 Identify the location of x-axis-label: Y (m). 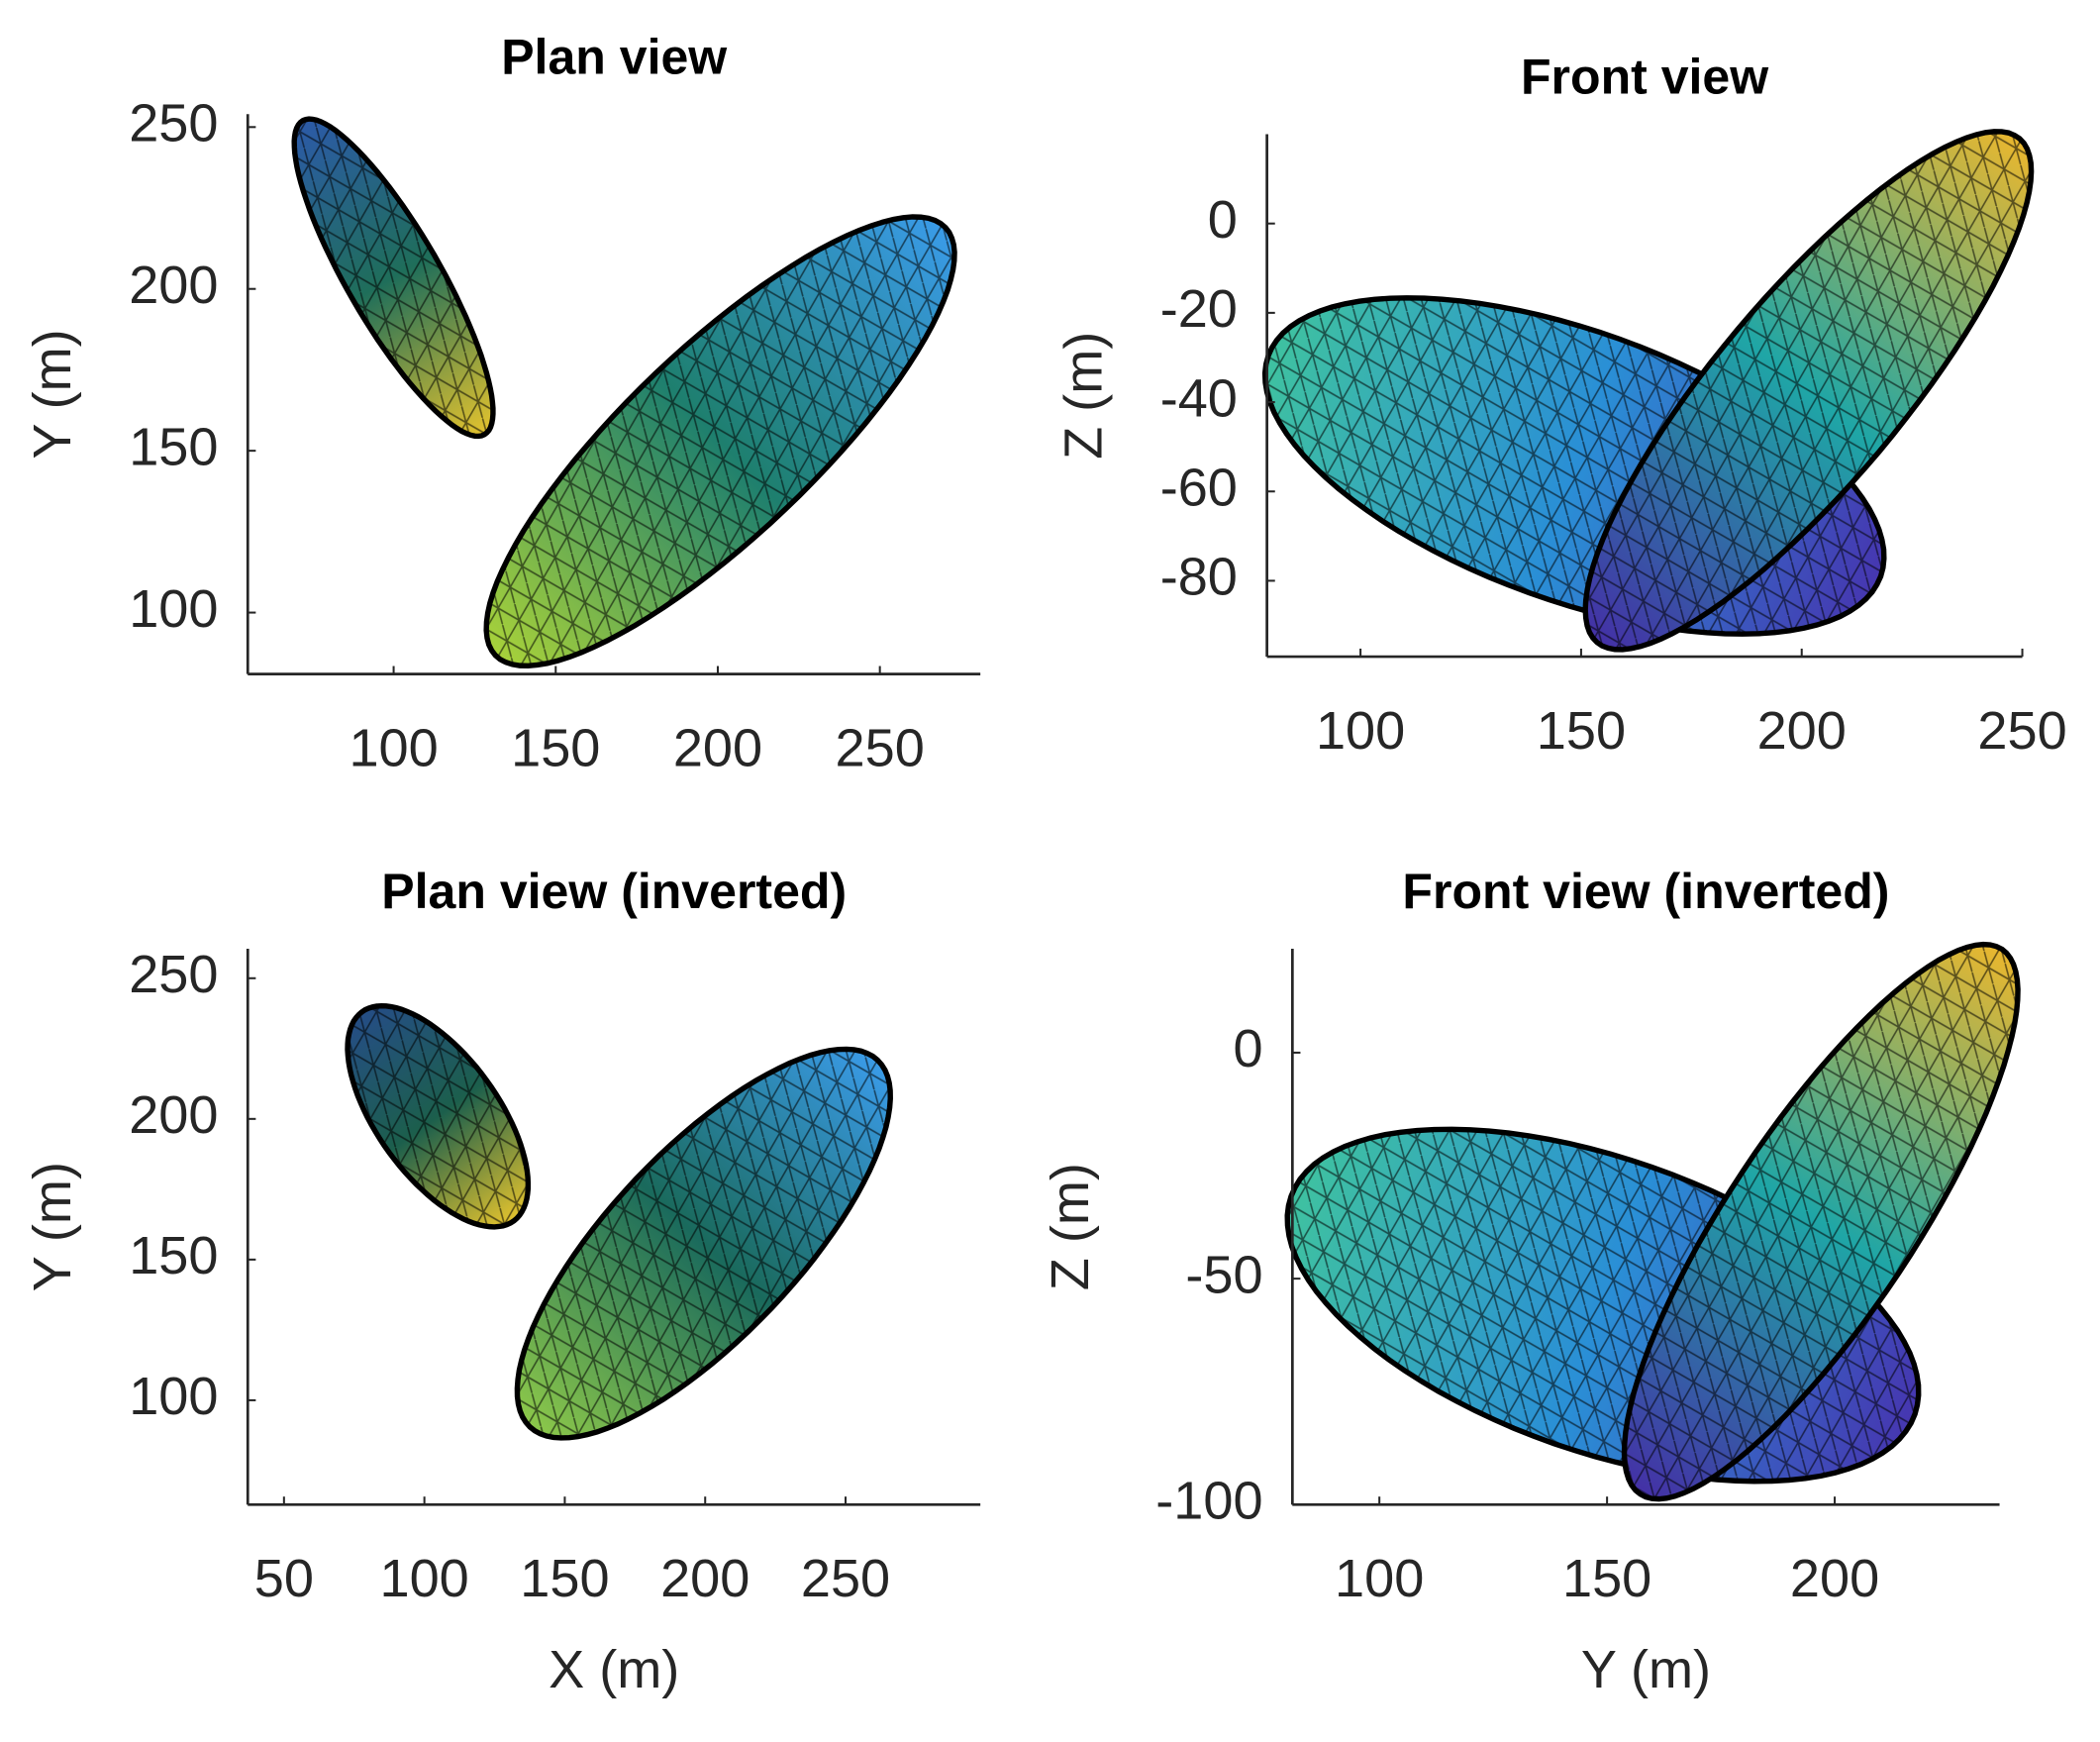
(1646, 1670).